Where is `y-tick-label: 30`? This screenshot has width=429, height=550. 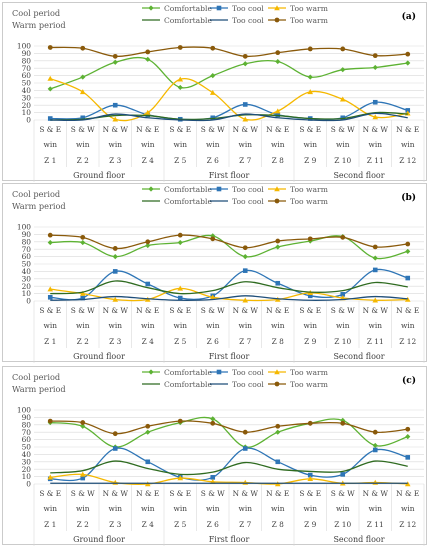
y-tick-label: 30 is located at coordinates (27, 97).